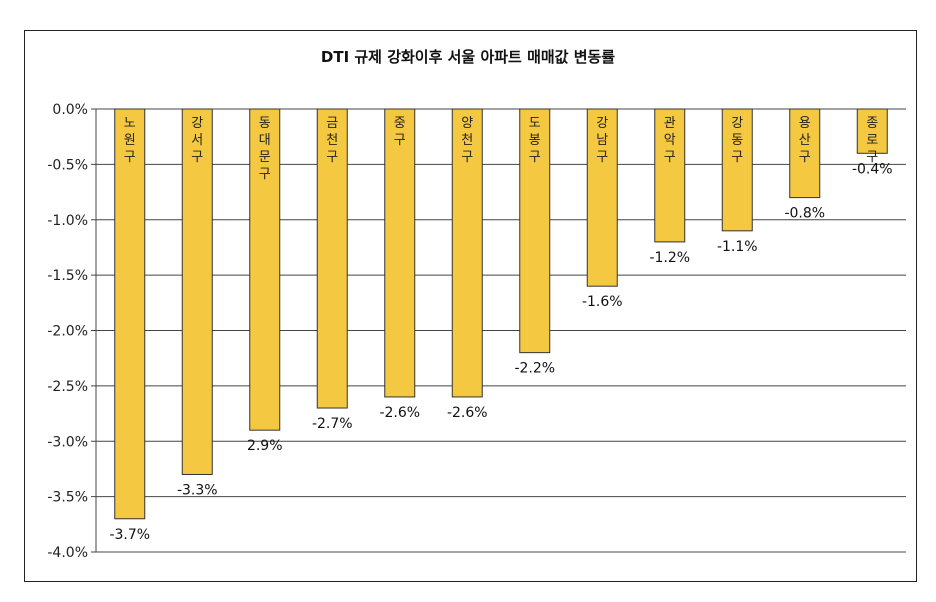 The image size is (936, 602). I want to click on y-tick-label: -3.0%, so click(67, 442).